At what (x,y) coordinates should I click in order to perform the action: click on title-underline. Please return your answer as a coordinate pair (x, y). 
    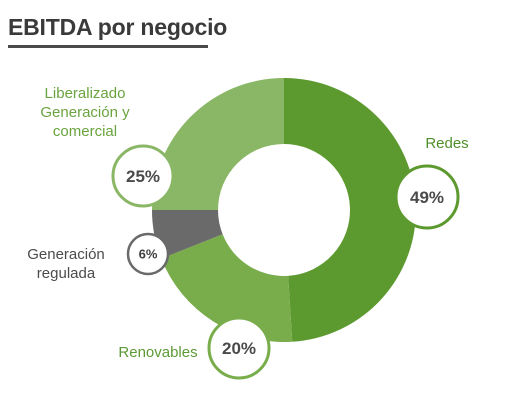
    Looking at the image, I should click on (108, 46).